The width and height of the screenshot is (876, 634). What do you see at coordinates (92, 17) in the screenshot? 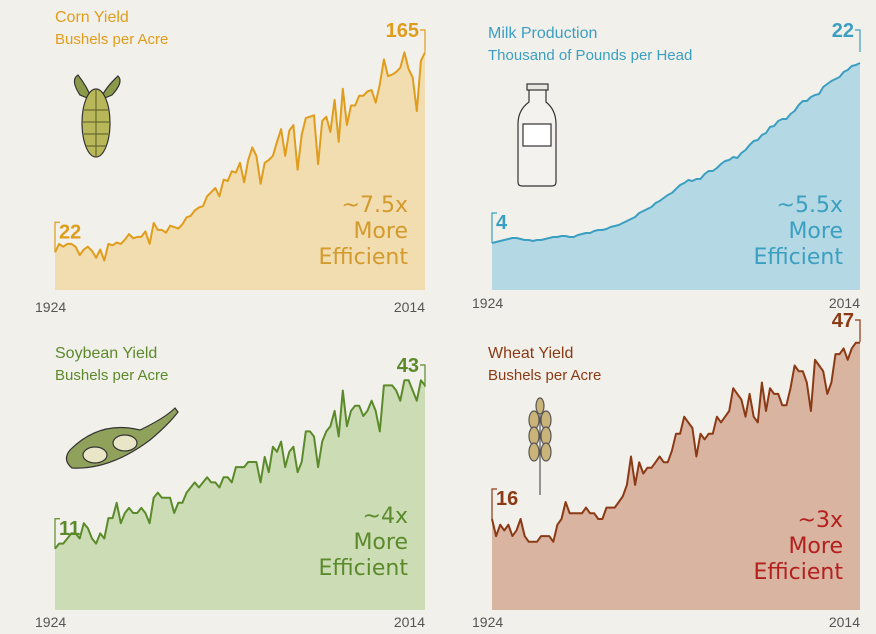
I see `chart-title: Corn Yield` at bounding box center [92, 17].